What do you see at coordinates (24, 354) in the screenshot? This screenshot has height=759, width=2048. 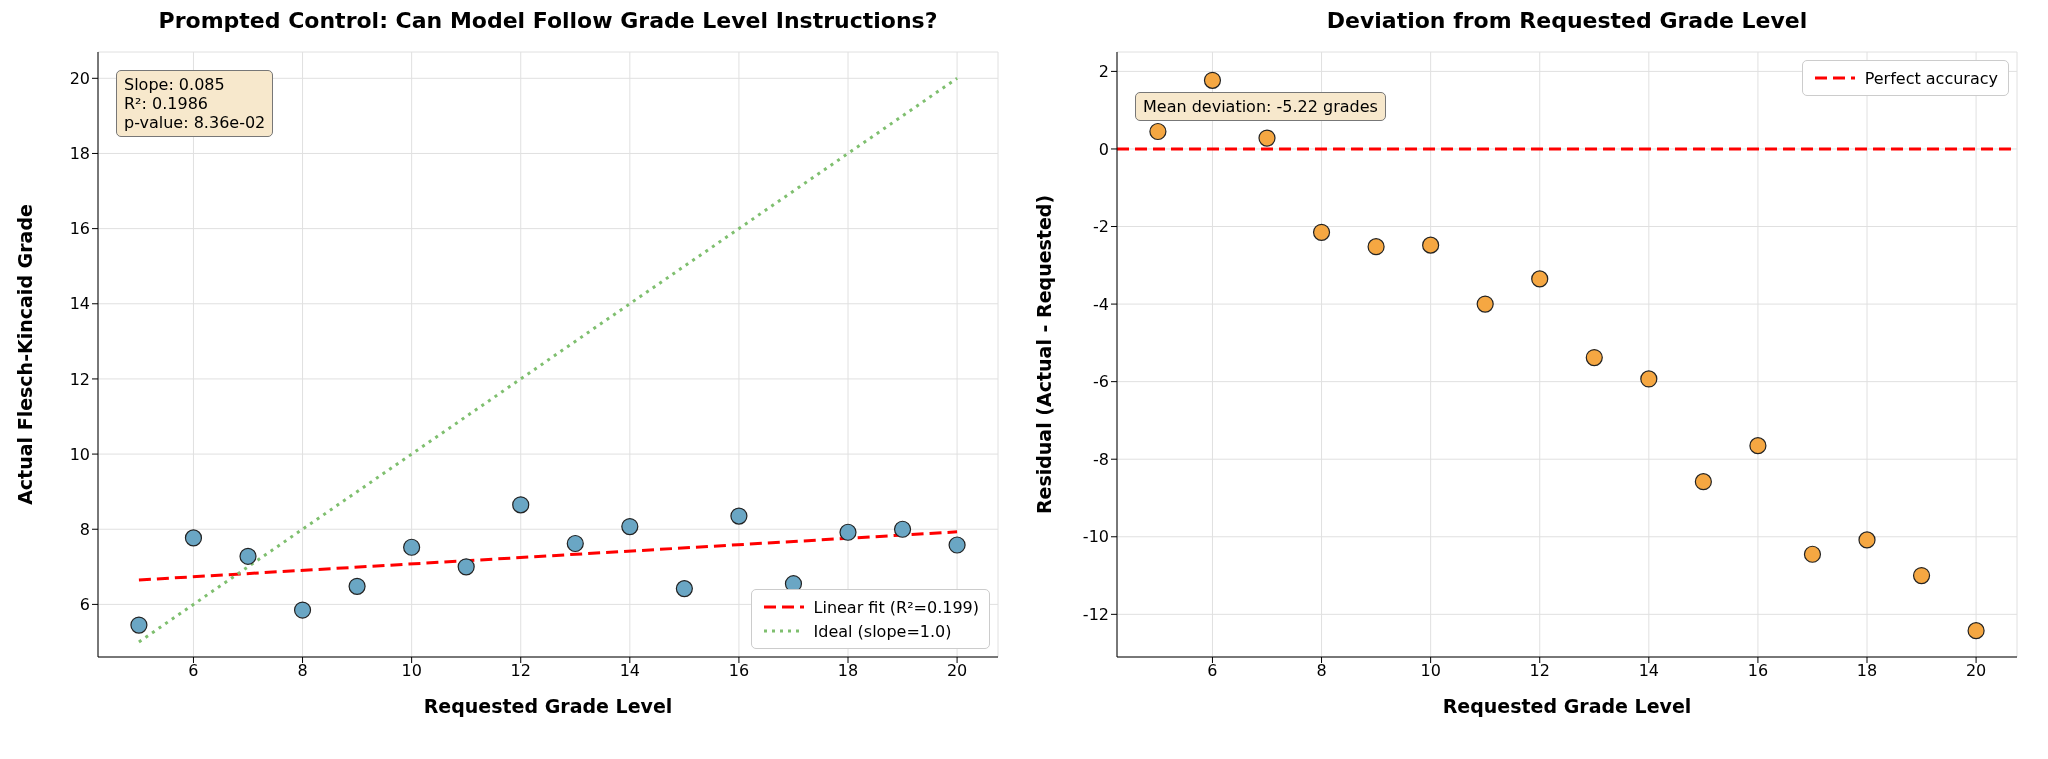 I see `y-axis-title: Actual Flesch-Kincaid Grade` at bounding box center [24, 354].